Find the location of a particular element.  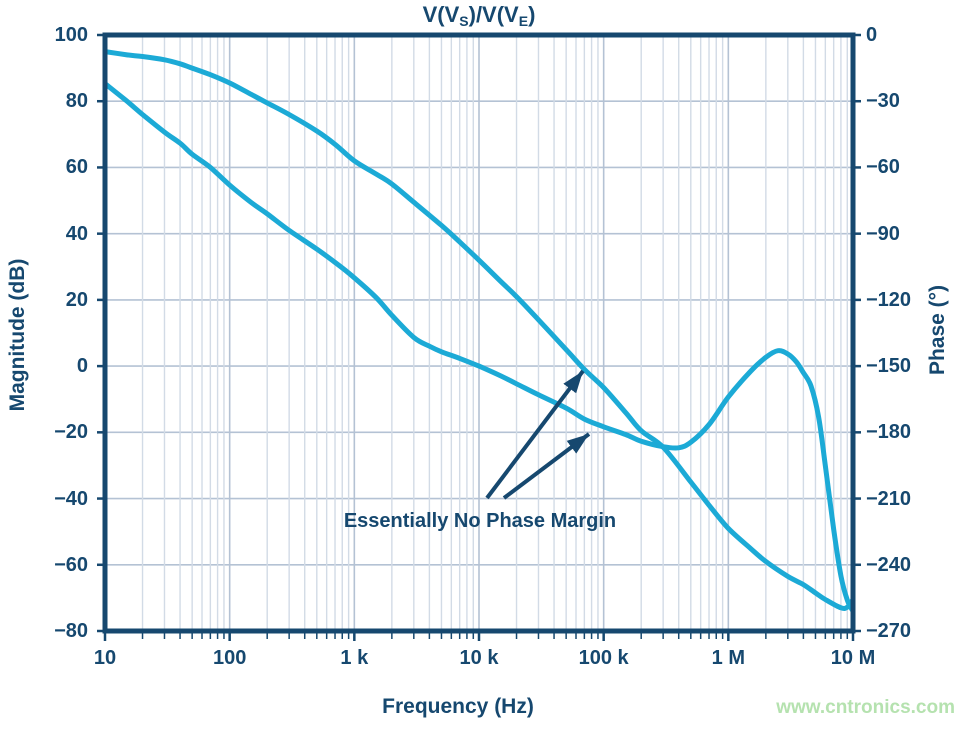

y-axis-label-phase: Phase (°) is located at coordinates (937, 330).